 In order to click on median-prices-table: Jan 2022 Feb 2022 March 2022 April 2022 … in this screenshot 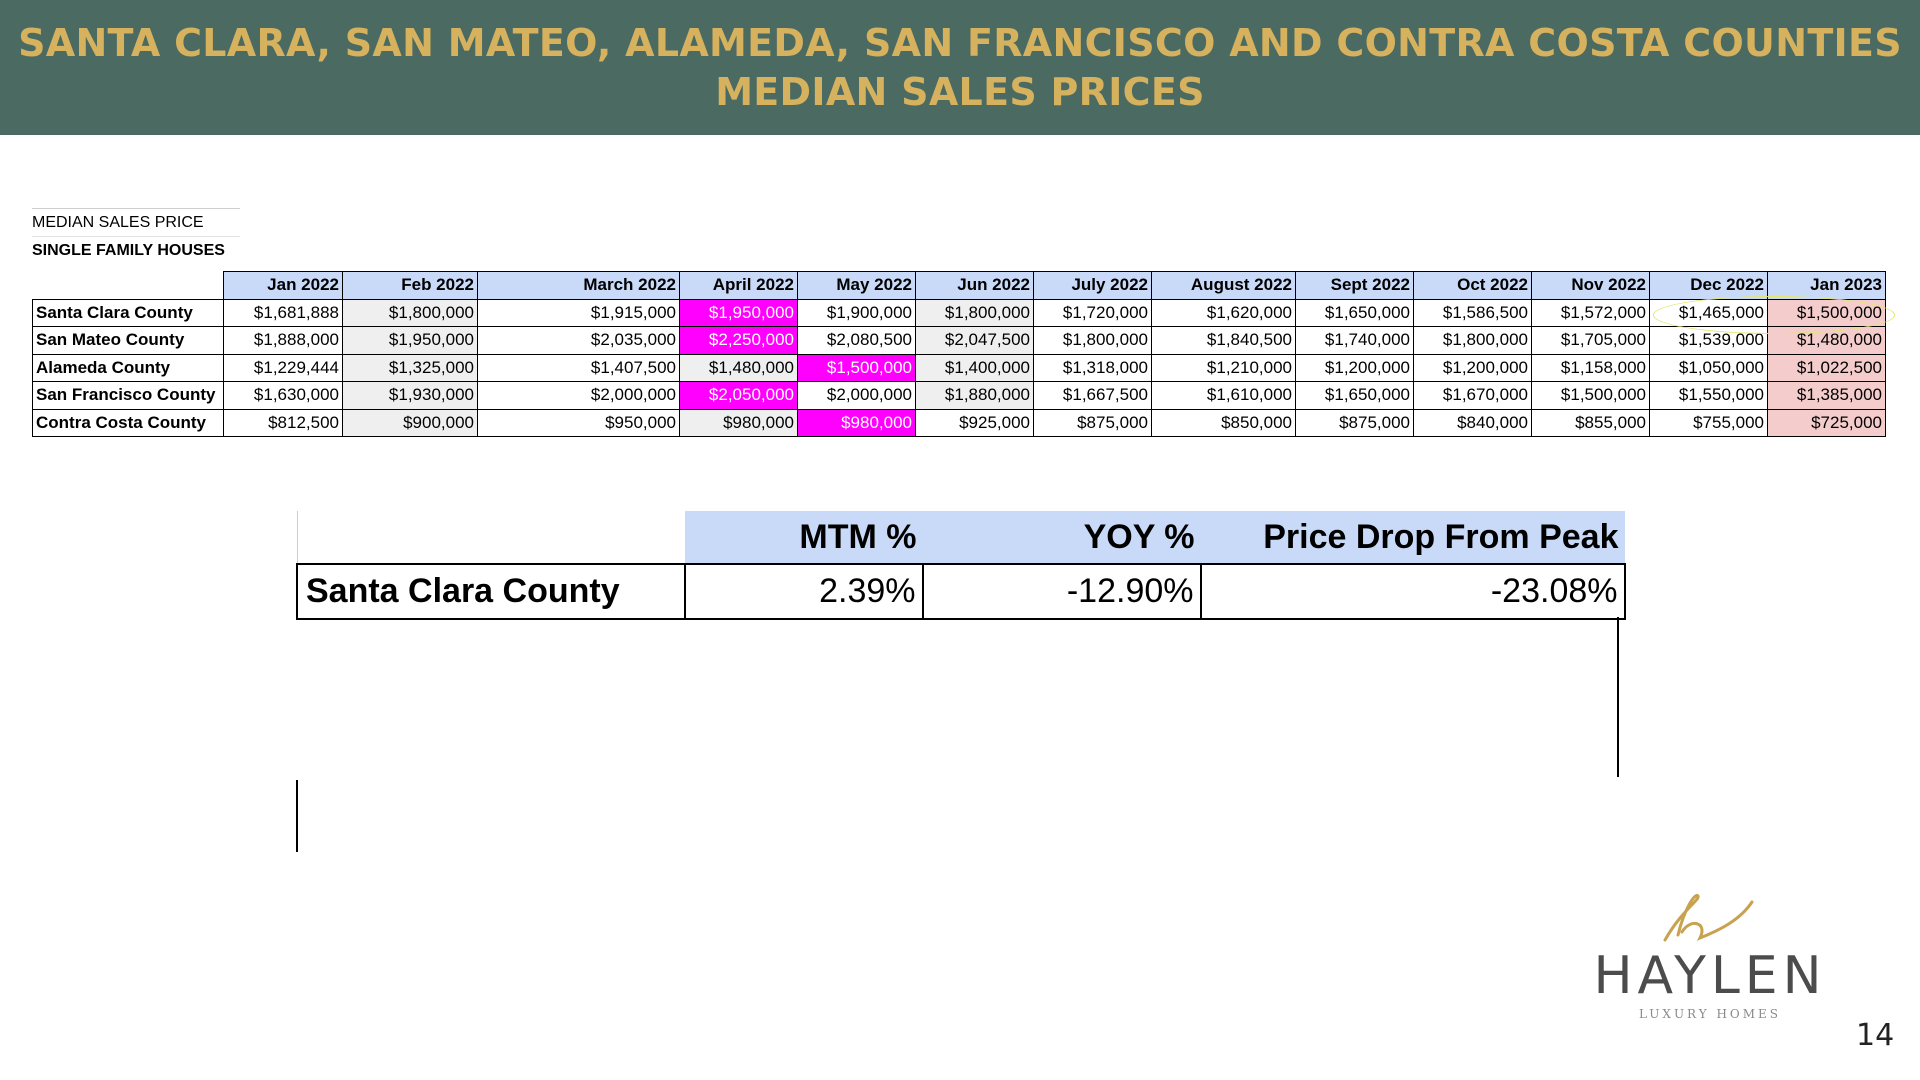, I will do `click(959, 354)`.